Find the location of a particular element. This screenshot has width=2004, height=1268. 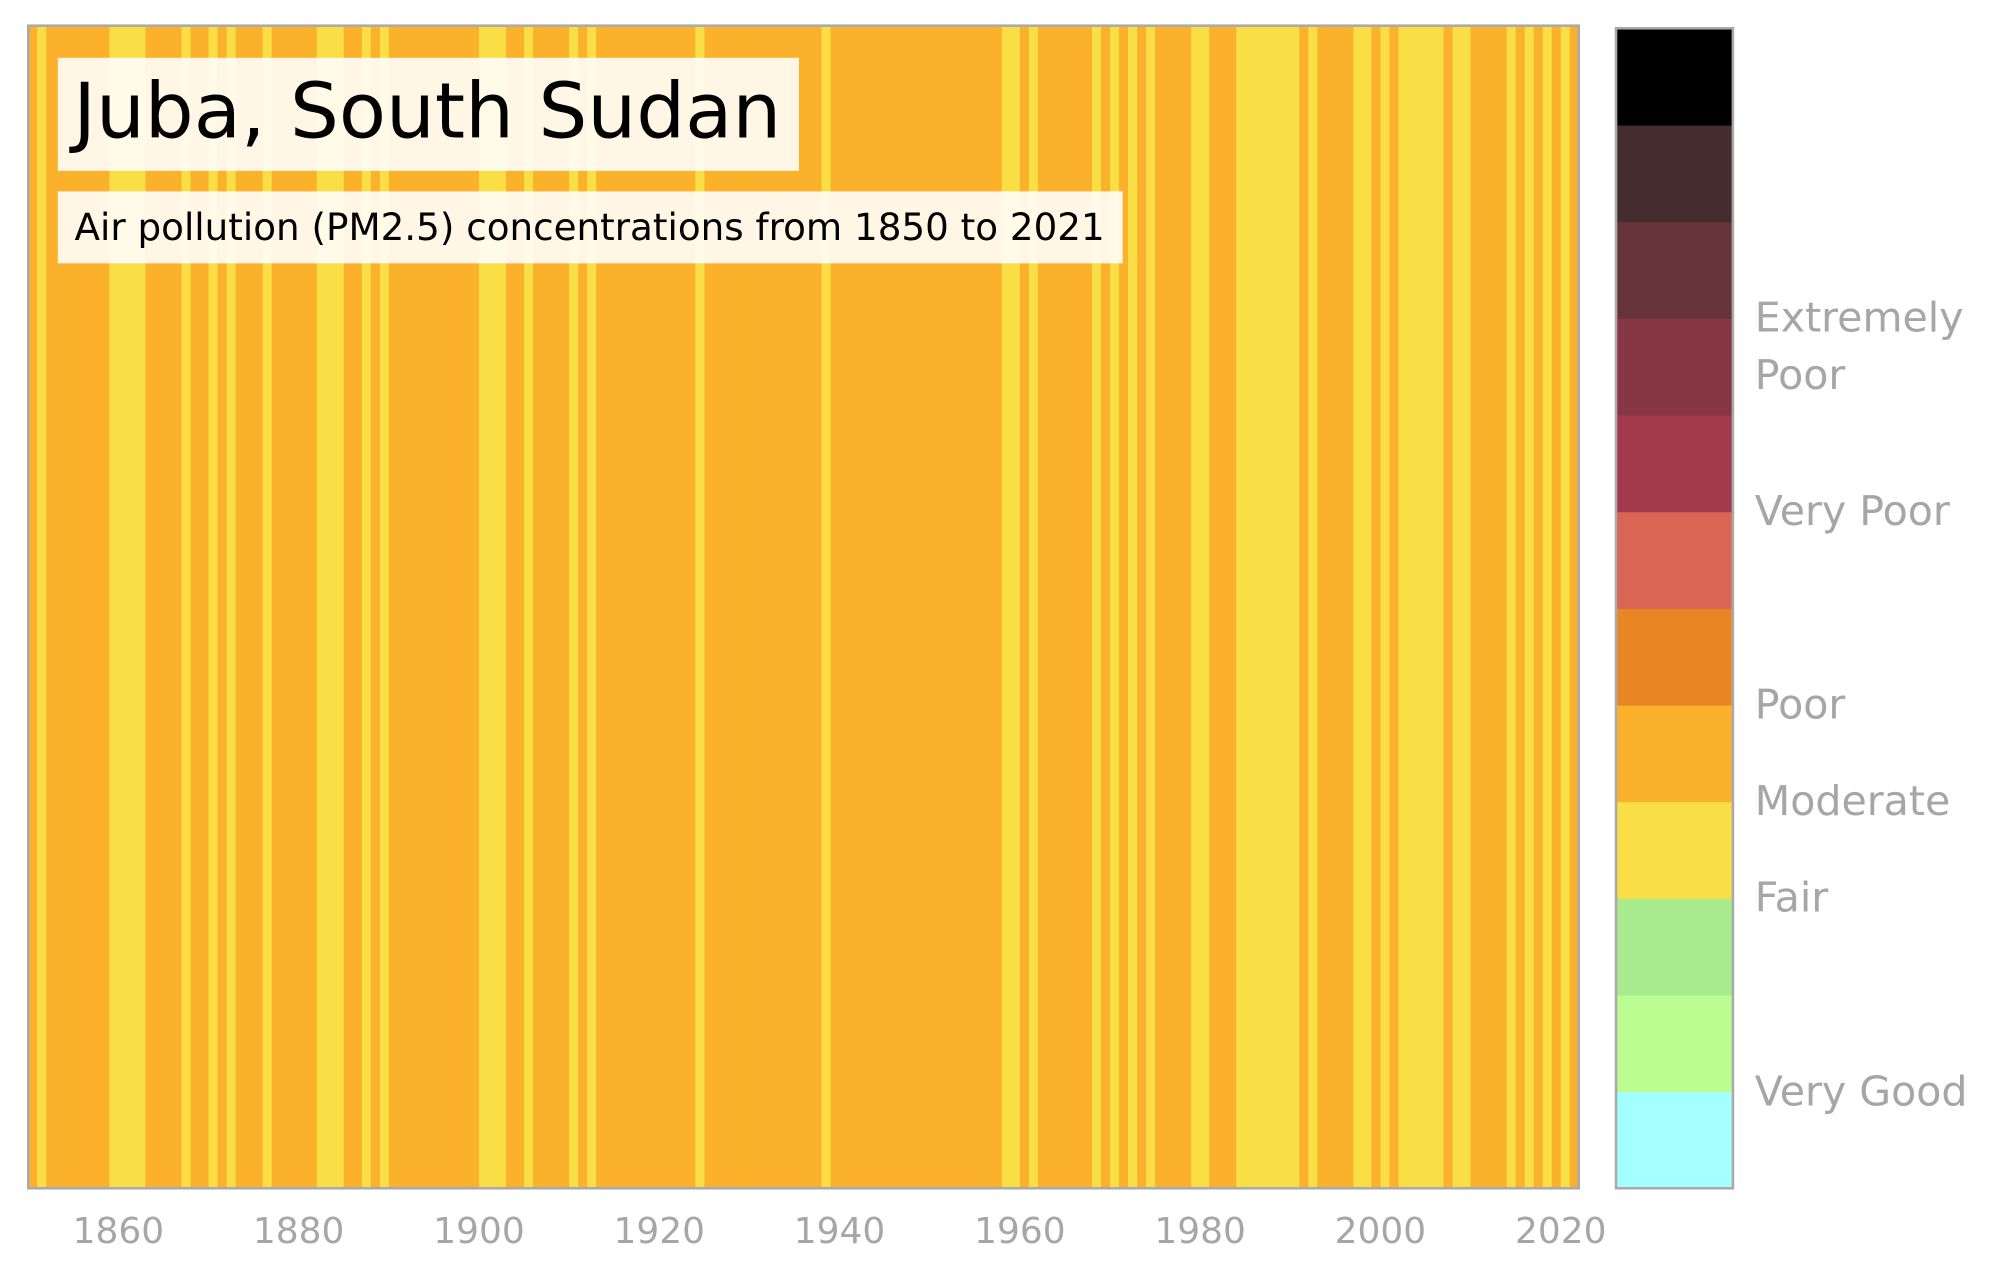

colorbar-label: Moderate is located at coordinates (1852, 801).